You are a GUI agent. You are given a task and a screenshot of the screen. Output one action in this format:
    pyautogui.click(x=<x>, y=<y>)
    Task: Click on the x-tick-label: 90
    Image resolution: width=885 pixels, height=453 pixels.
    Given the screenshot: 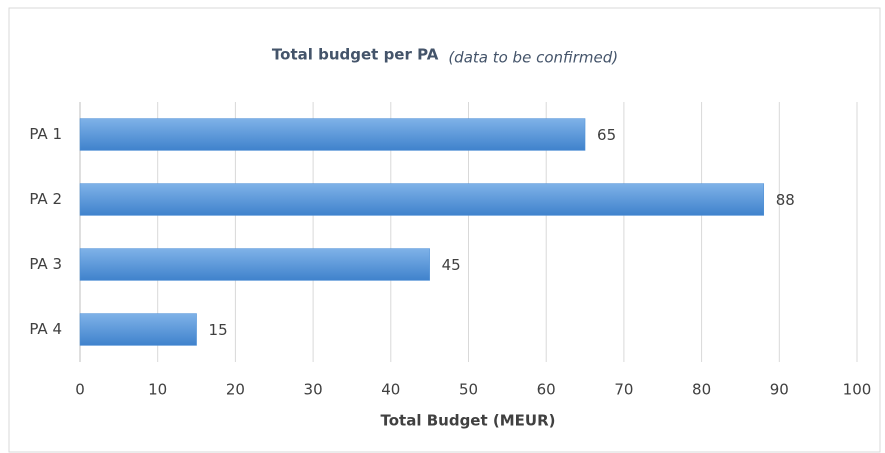 What is the action you would take?
    pyautogui.click(x=779, y=390)
    